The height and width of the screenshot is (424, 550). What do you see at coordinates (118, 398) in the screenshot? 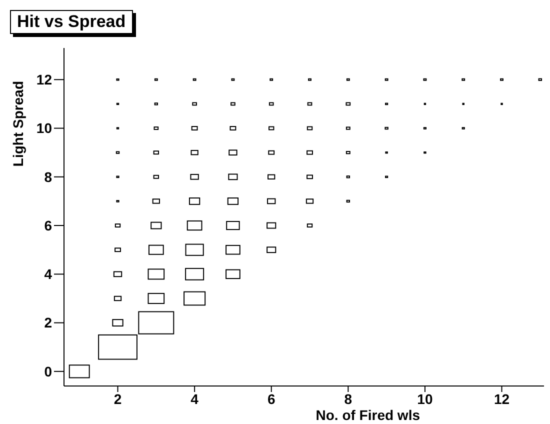
I see `x-tick-label: 2` at bounding box center [118, 398].